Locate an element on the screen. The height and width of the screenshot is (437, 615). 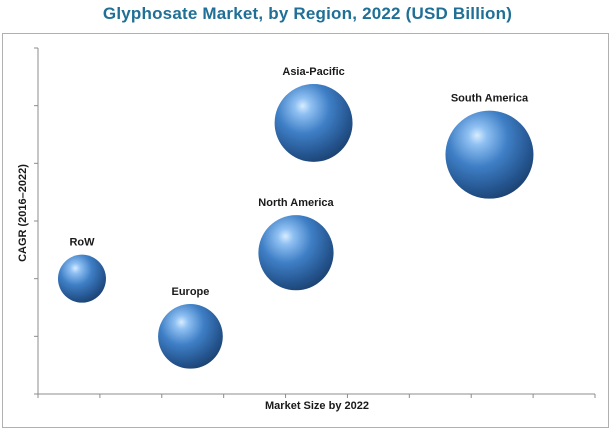
y-axis-title: CAGR (2016–2022) is located at coordinates (23, 213).